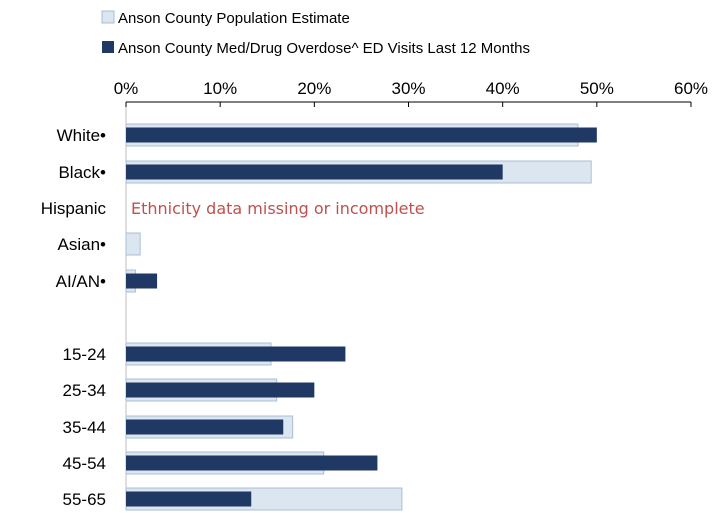 The image size is (719, 513). Describe the element at coordinates (597, 88) in the screenshot. I see `x-tick-label: 50%` at that location.